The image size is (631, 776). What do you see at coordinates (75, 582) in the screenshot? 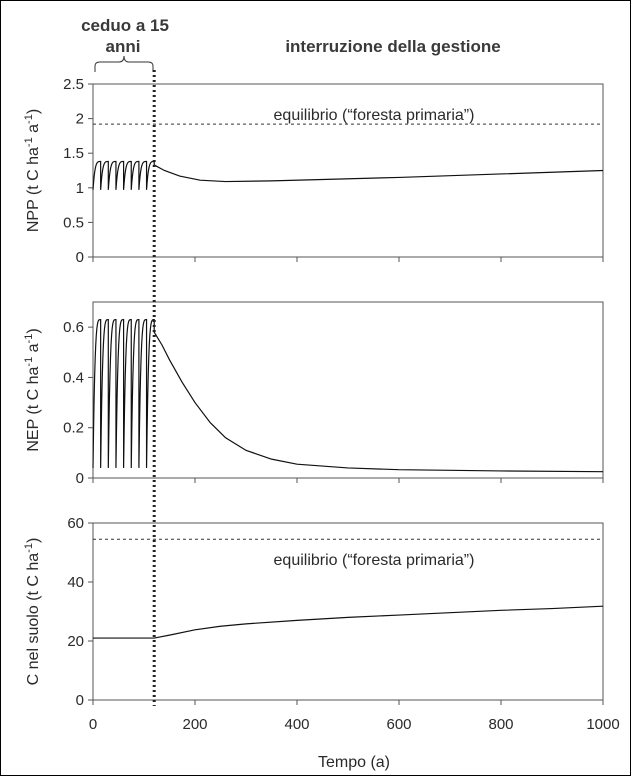
I see `y-tick-label-soil: 40` at bounding box center [75, 582].